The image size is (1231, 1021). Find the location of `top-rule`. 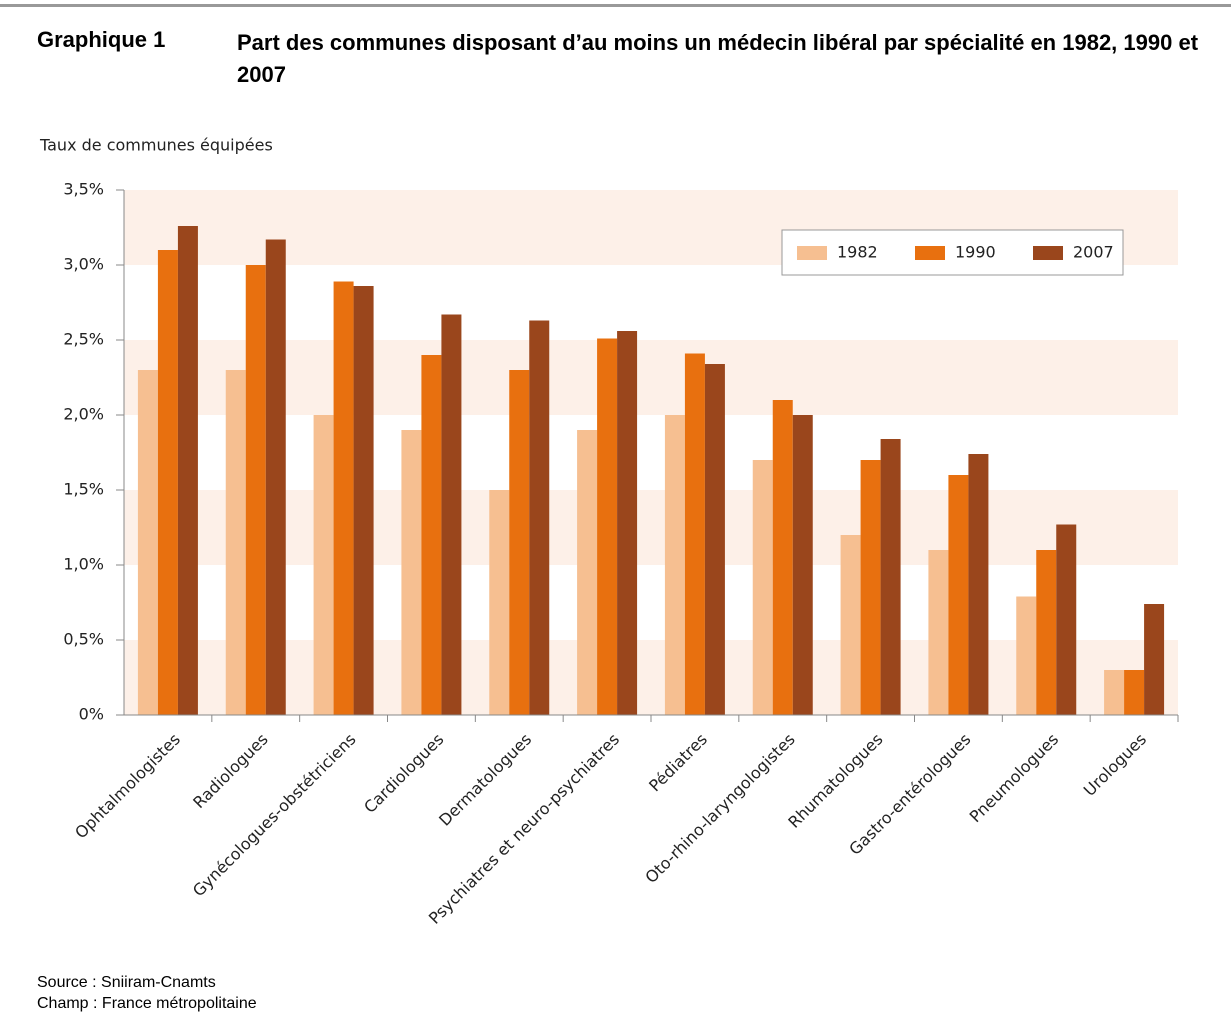

top-rule is located at coordinates (615, 5).